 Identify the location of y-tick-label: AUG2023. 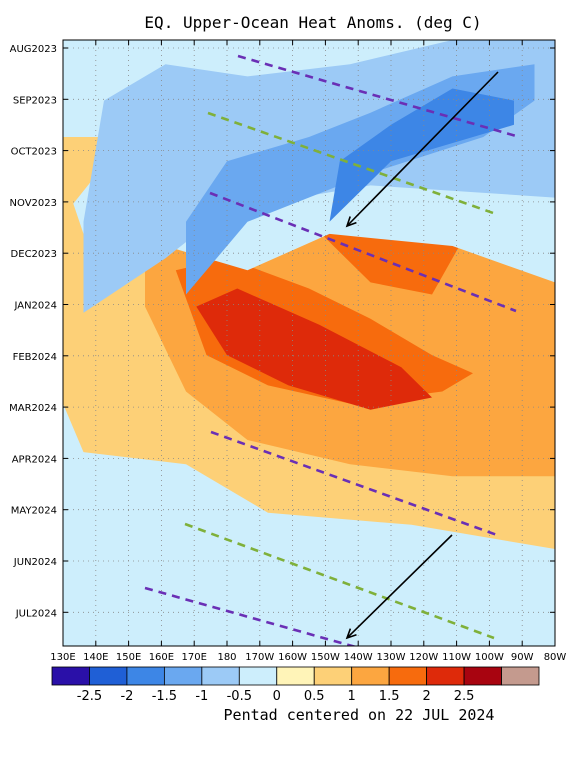
(33, 49).